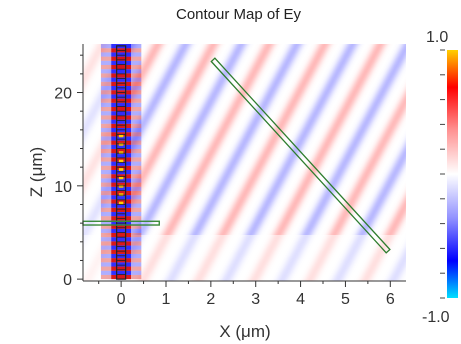 The height and width of the screenshot is (344, 461). What do you see at coordinates (300, 299) in the screenshot?
I see `x-tick-label: 4` at bounding box center [300, 299].